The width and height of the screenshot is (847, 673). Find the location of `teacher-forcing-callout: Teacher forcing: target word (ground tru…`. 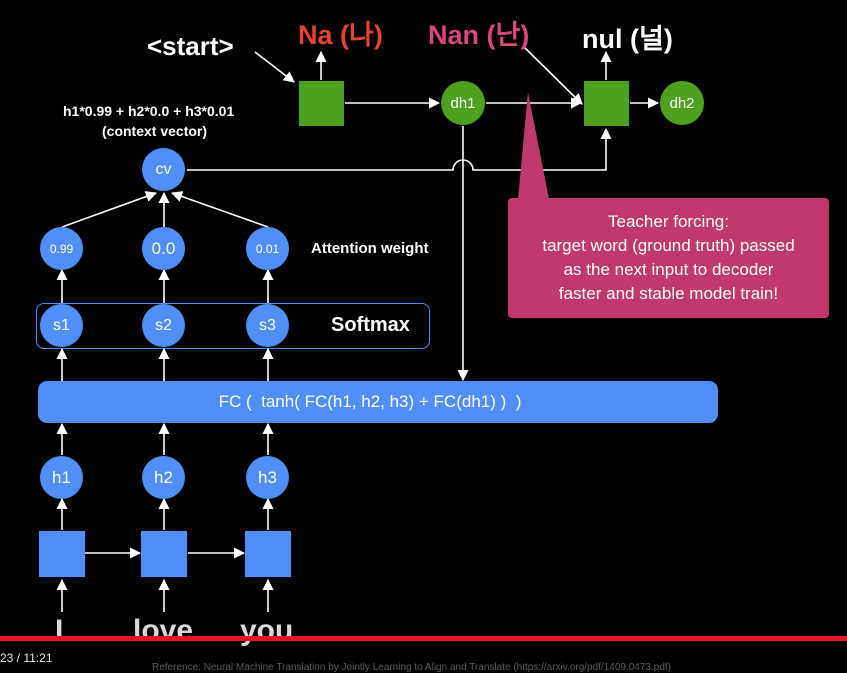

teacher-forcing-callout: Teacher forcing: target word (ground tru… is located at coordinates (668, 258).